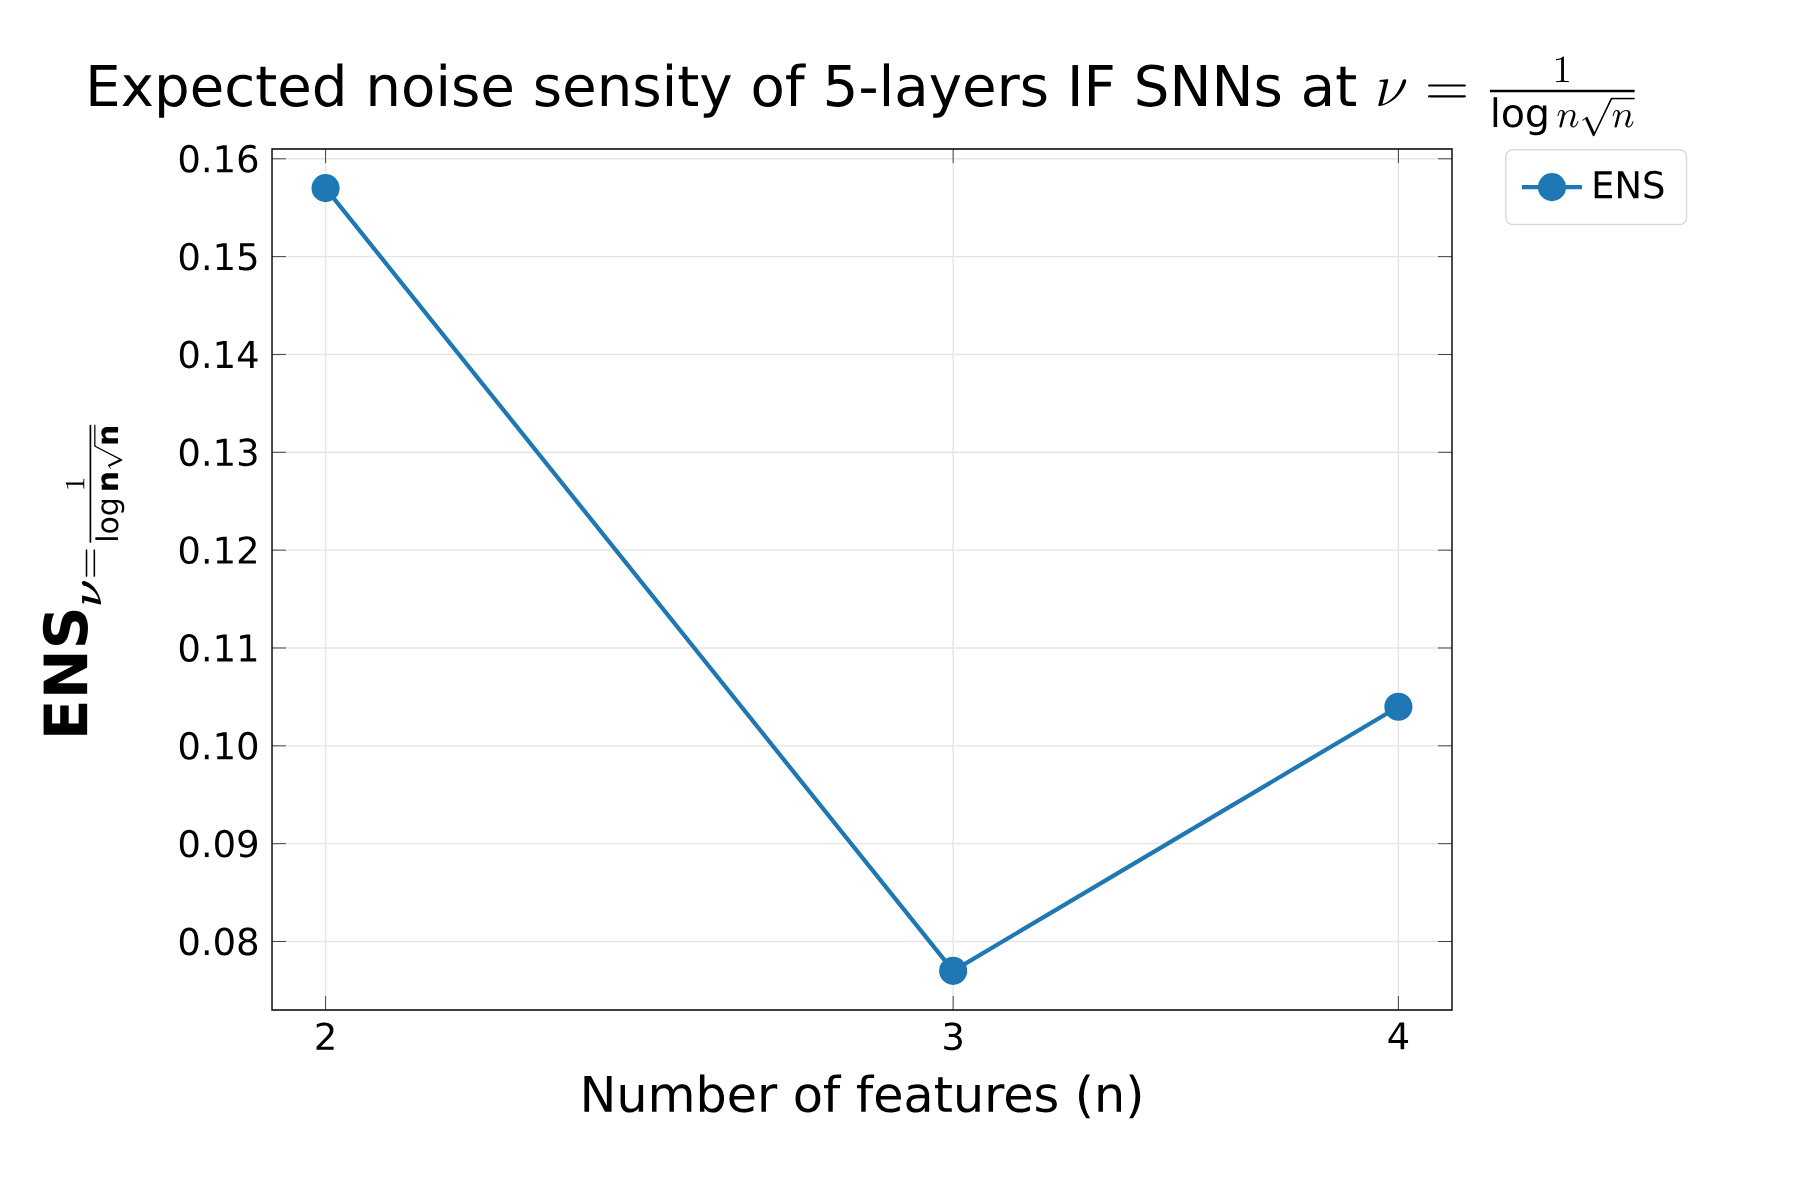 Image resolution: width=1800 pixels, height=1200 pixels. Describe the element at coordinates (953, 1036) in the screenshot. I see `x-tick-label: 3` at that location.